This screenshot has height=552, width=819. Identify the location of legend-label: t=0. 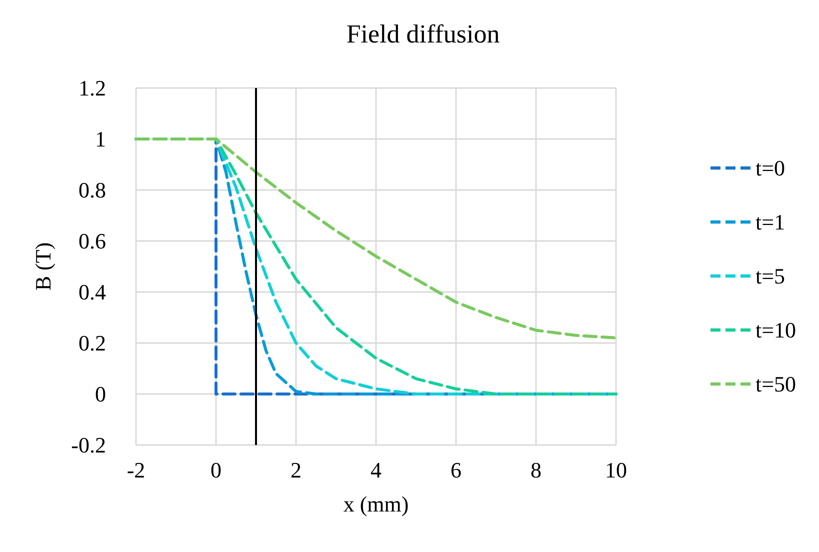
(770, 168).